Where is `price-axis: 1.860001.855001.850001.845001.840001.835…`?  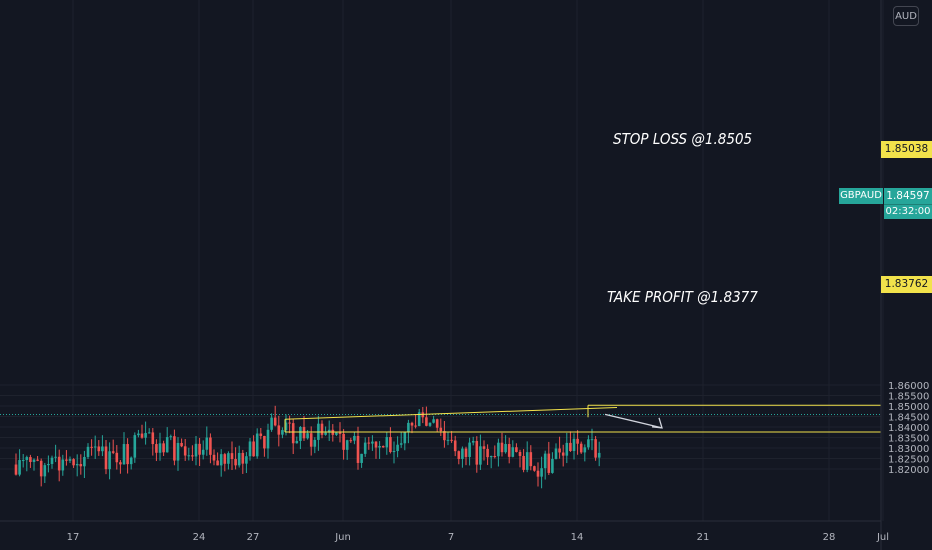 price-axis: 1.860001.855001.850001.845001.840001.835… is located at coordinates (908, 428).